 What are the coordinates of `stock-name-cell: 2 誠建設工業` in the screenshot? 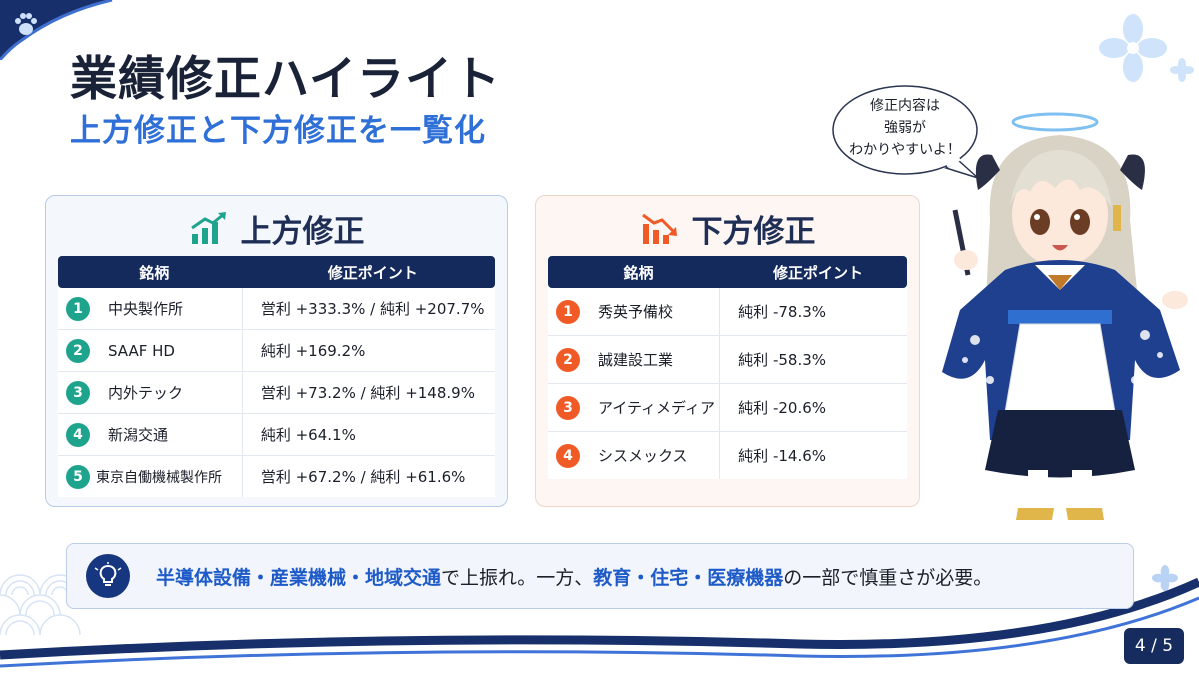 It's located at (634, 359).